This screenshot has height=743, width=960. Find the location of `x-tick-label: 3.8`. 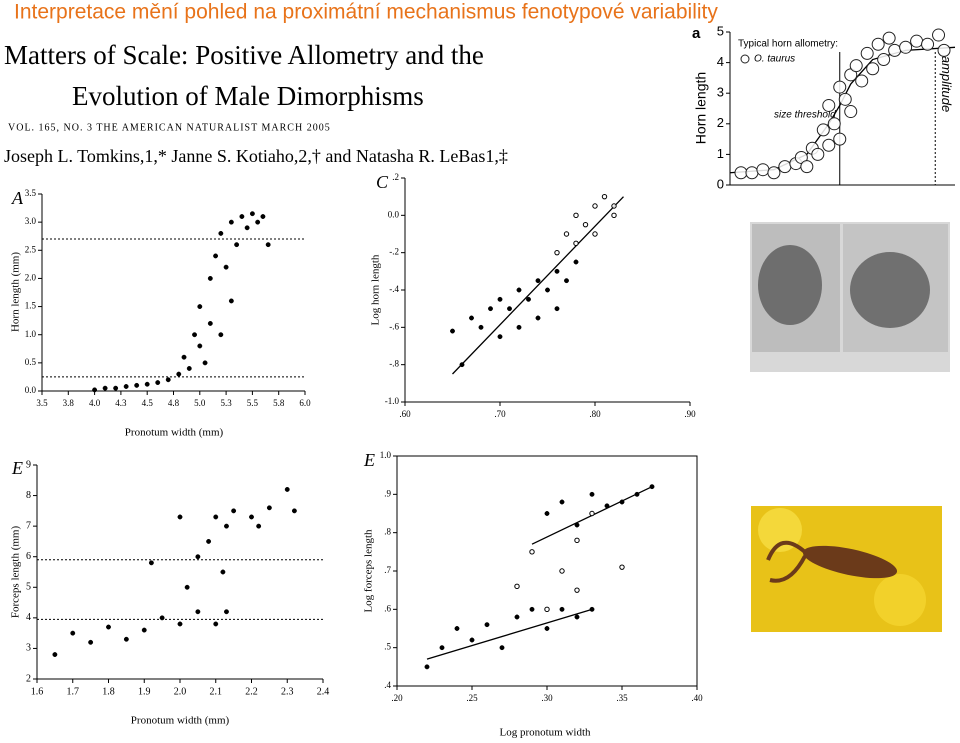

x-tick-label: 3.8 is located at coordinates (69, 403).